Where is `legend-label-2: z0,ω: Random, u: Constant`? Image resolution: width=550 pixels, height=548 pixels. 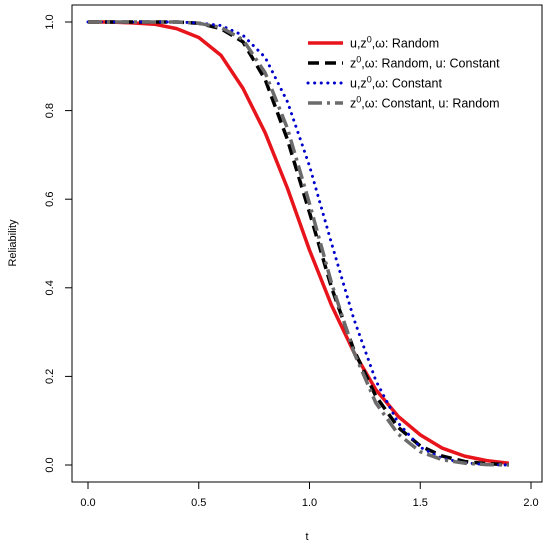 legend-label-2: z0,ω: Random, u: Constant is located at coordinates (425, 63).